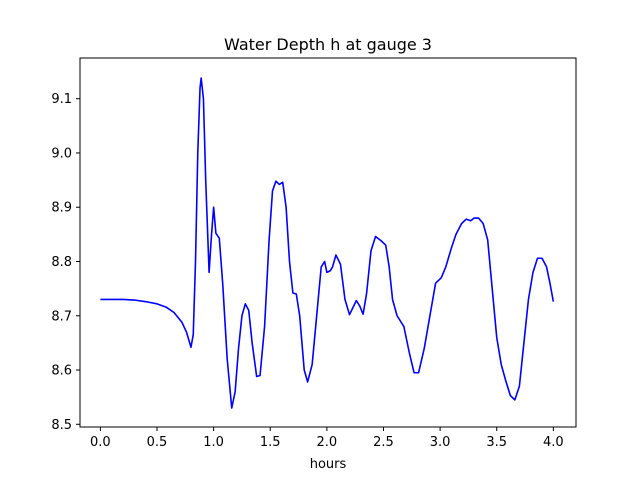  Describe the element at coordinates (328, 464) in the screenshot. I see `x-axis-label: hours` at that location.